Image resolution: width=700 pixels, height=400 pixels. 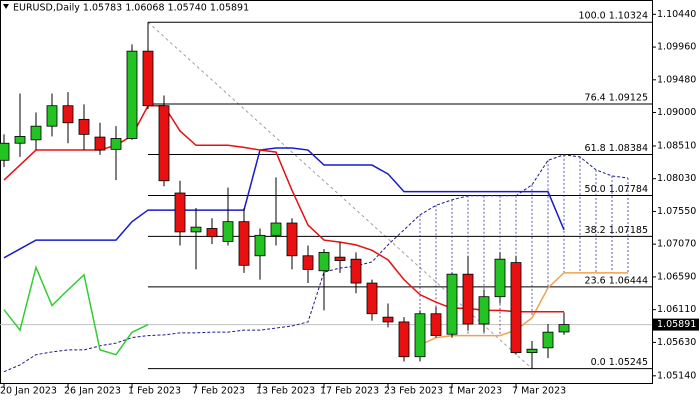 What do you see at coordinates (676, 47) in the screenshot?
I see `y-tick-label: 1.09960` at bounding box center [676, 47].